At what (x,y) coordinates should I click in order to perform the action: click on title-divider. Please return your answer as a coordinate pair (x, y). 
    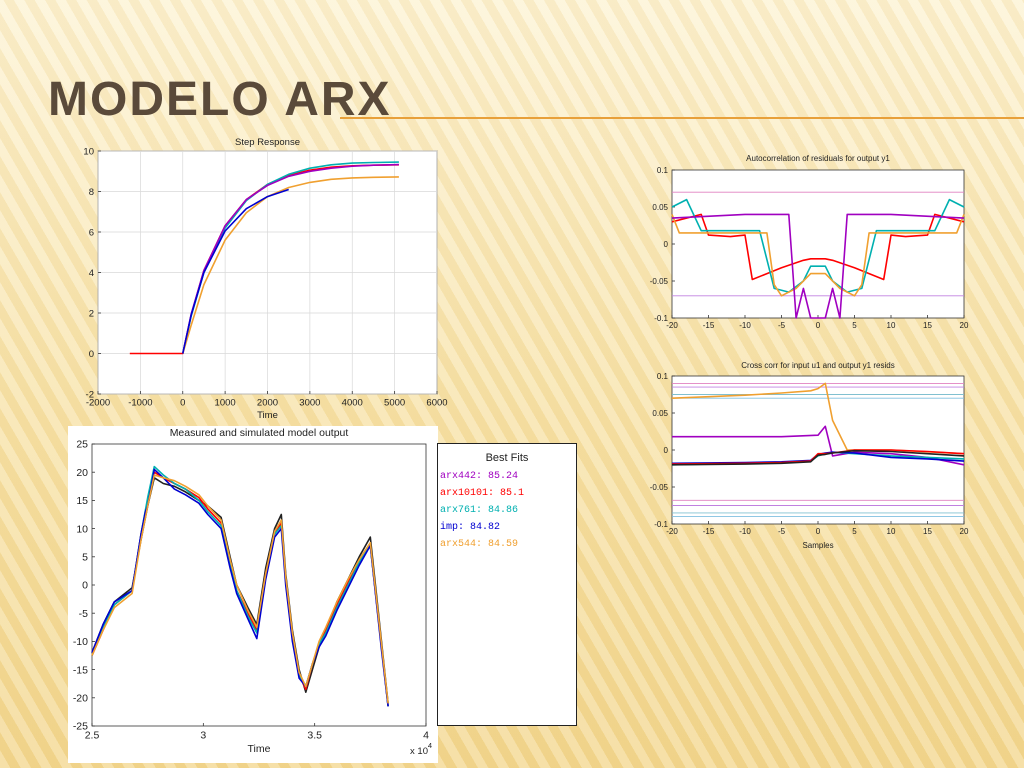
    Looking at the image, I should click on (682, 118).